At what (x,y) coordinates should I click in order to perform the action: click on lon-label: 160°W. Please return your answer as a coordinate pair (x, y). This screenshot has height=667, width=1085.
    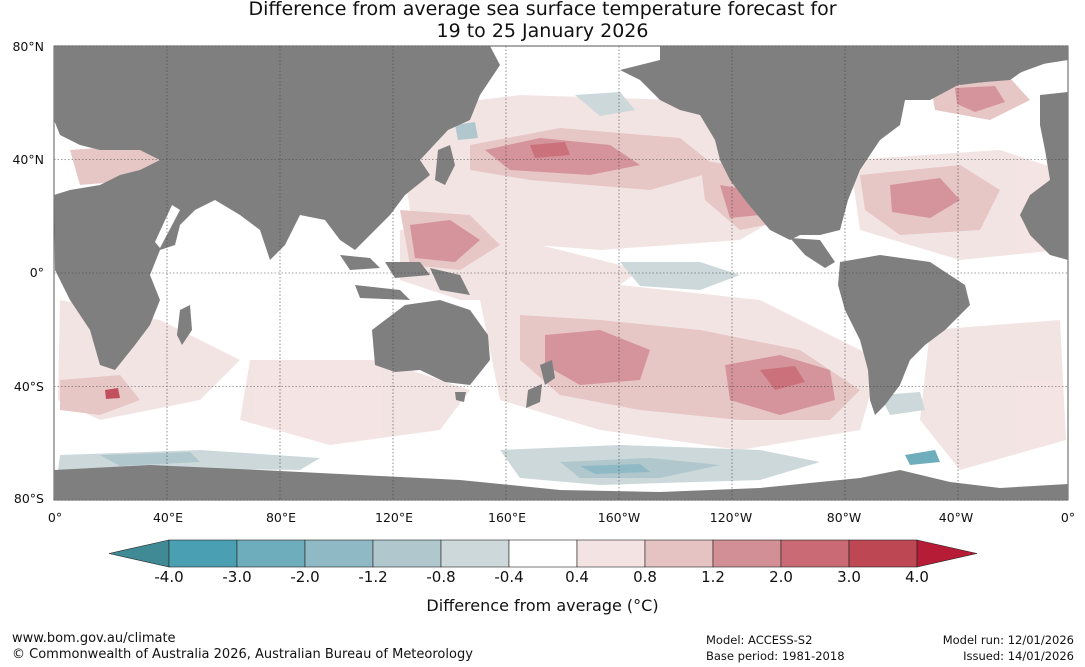
    Looking at the image, I should click on (619, 517).